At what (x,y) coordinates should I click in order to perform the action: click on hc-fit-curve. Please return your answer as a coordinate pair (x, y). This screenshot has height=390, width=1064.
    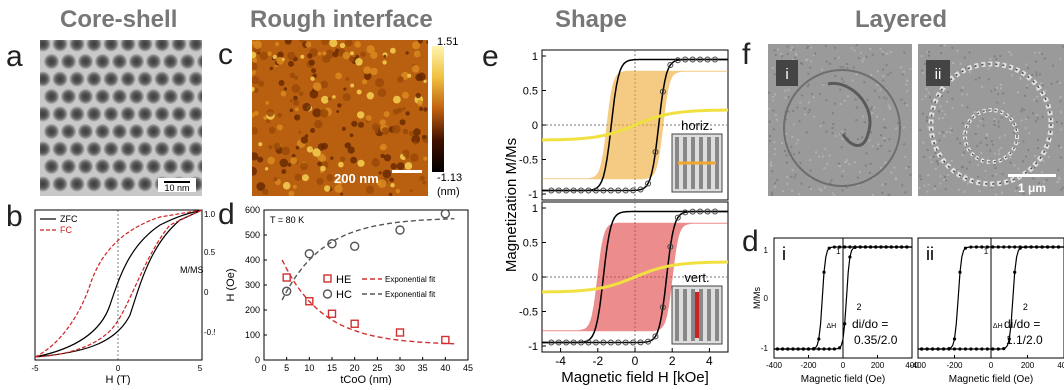
    Looking at the image, I should click on (368, 259).